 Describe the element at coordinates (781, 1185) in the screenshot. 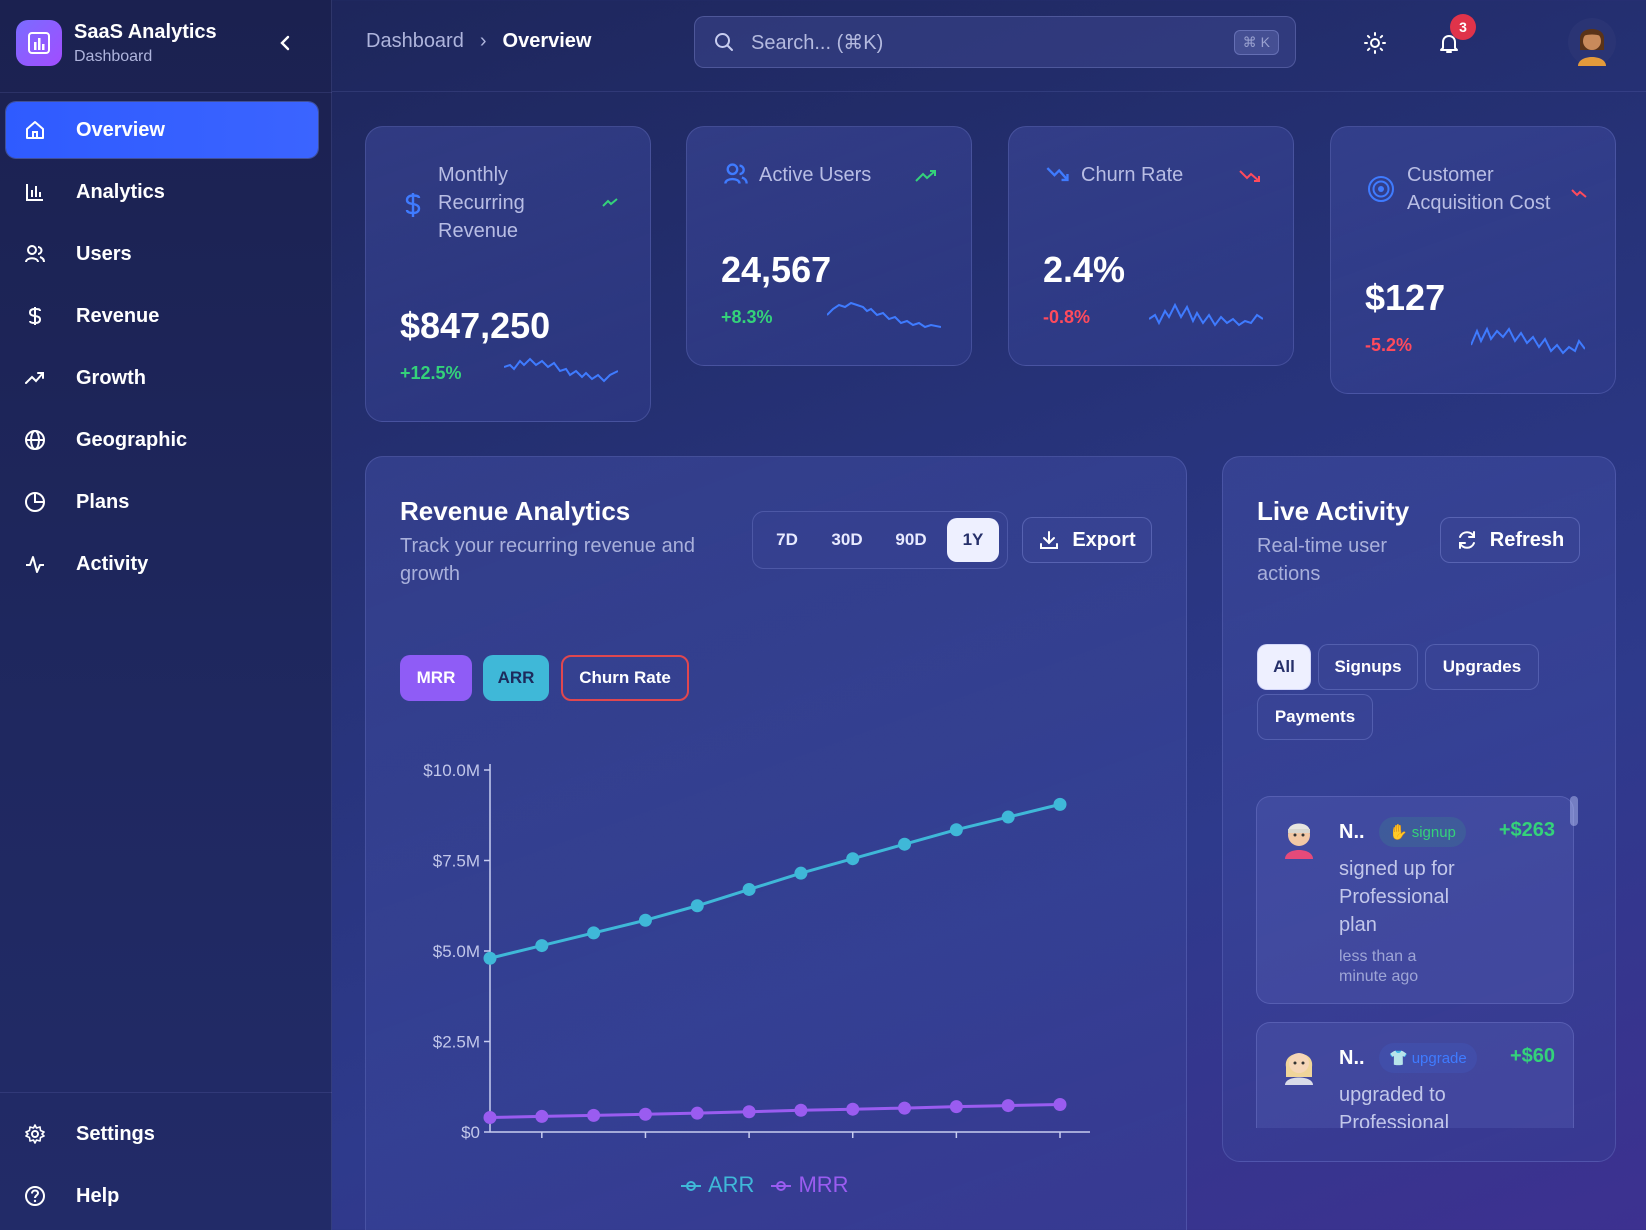

I see `legend-mrr-marker` at that location.